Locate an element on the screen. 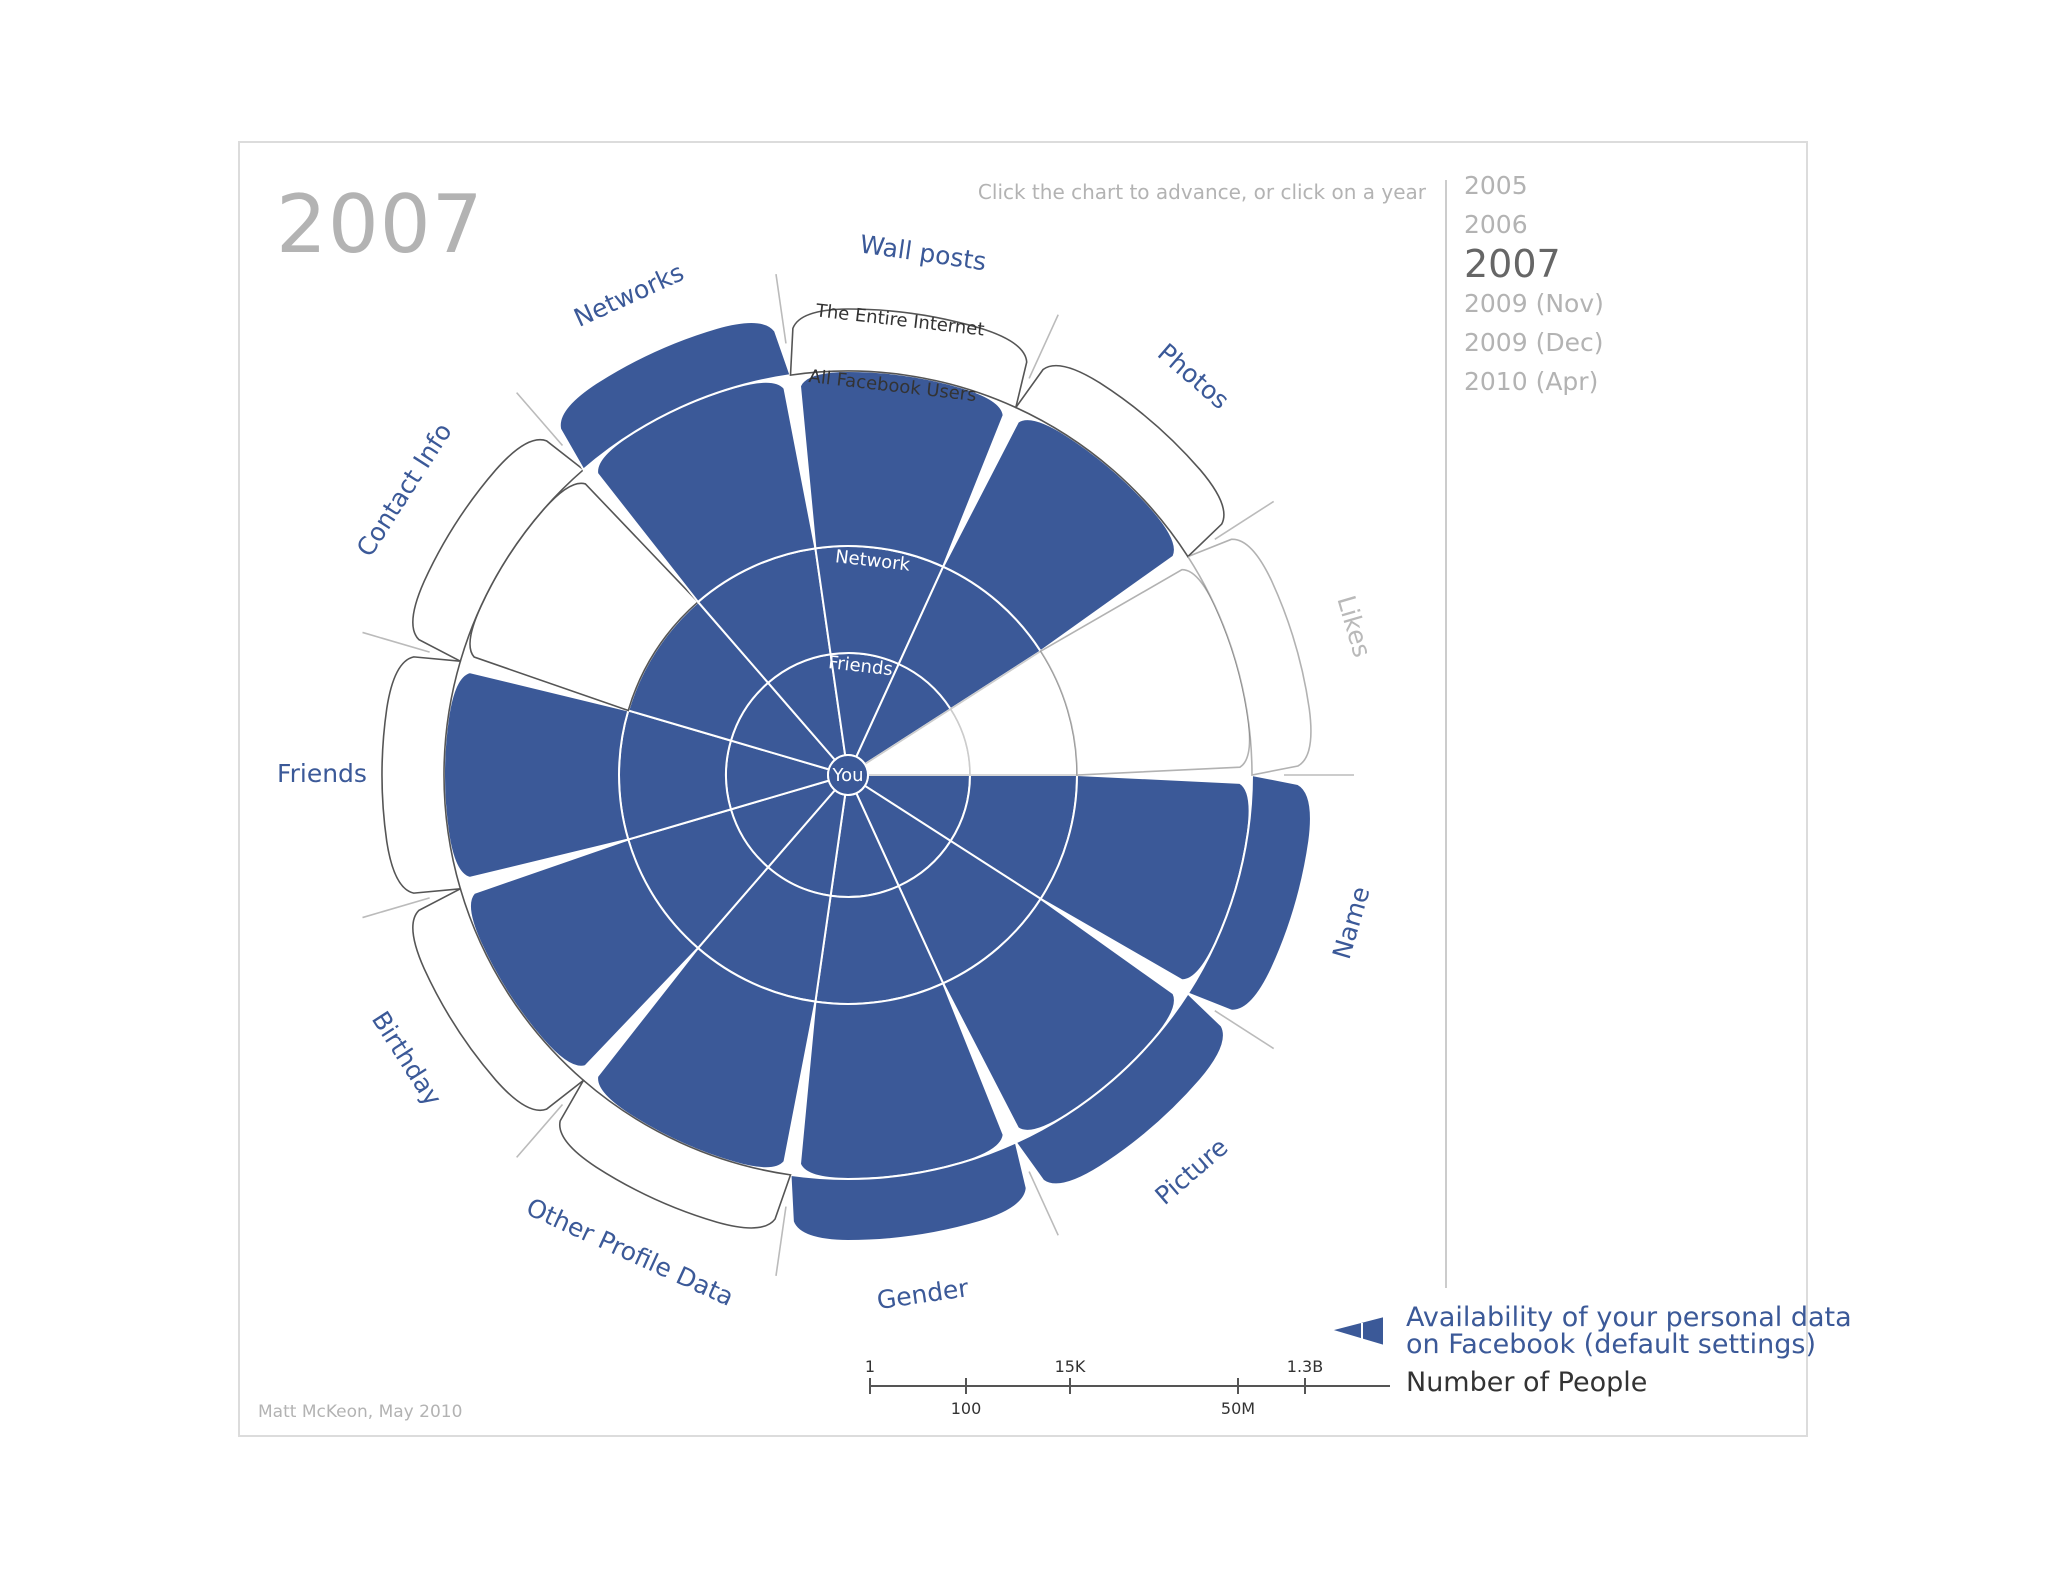  people-scale-axis: 1 15K 1.3B 100 50M is located at coordinates (1127, 1387).